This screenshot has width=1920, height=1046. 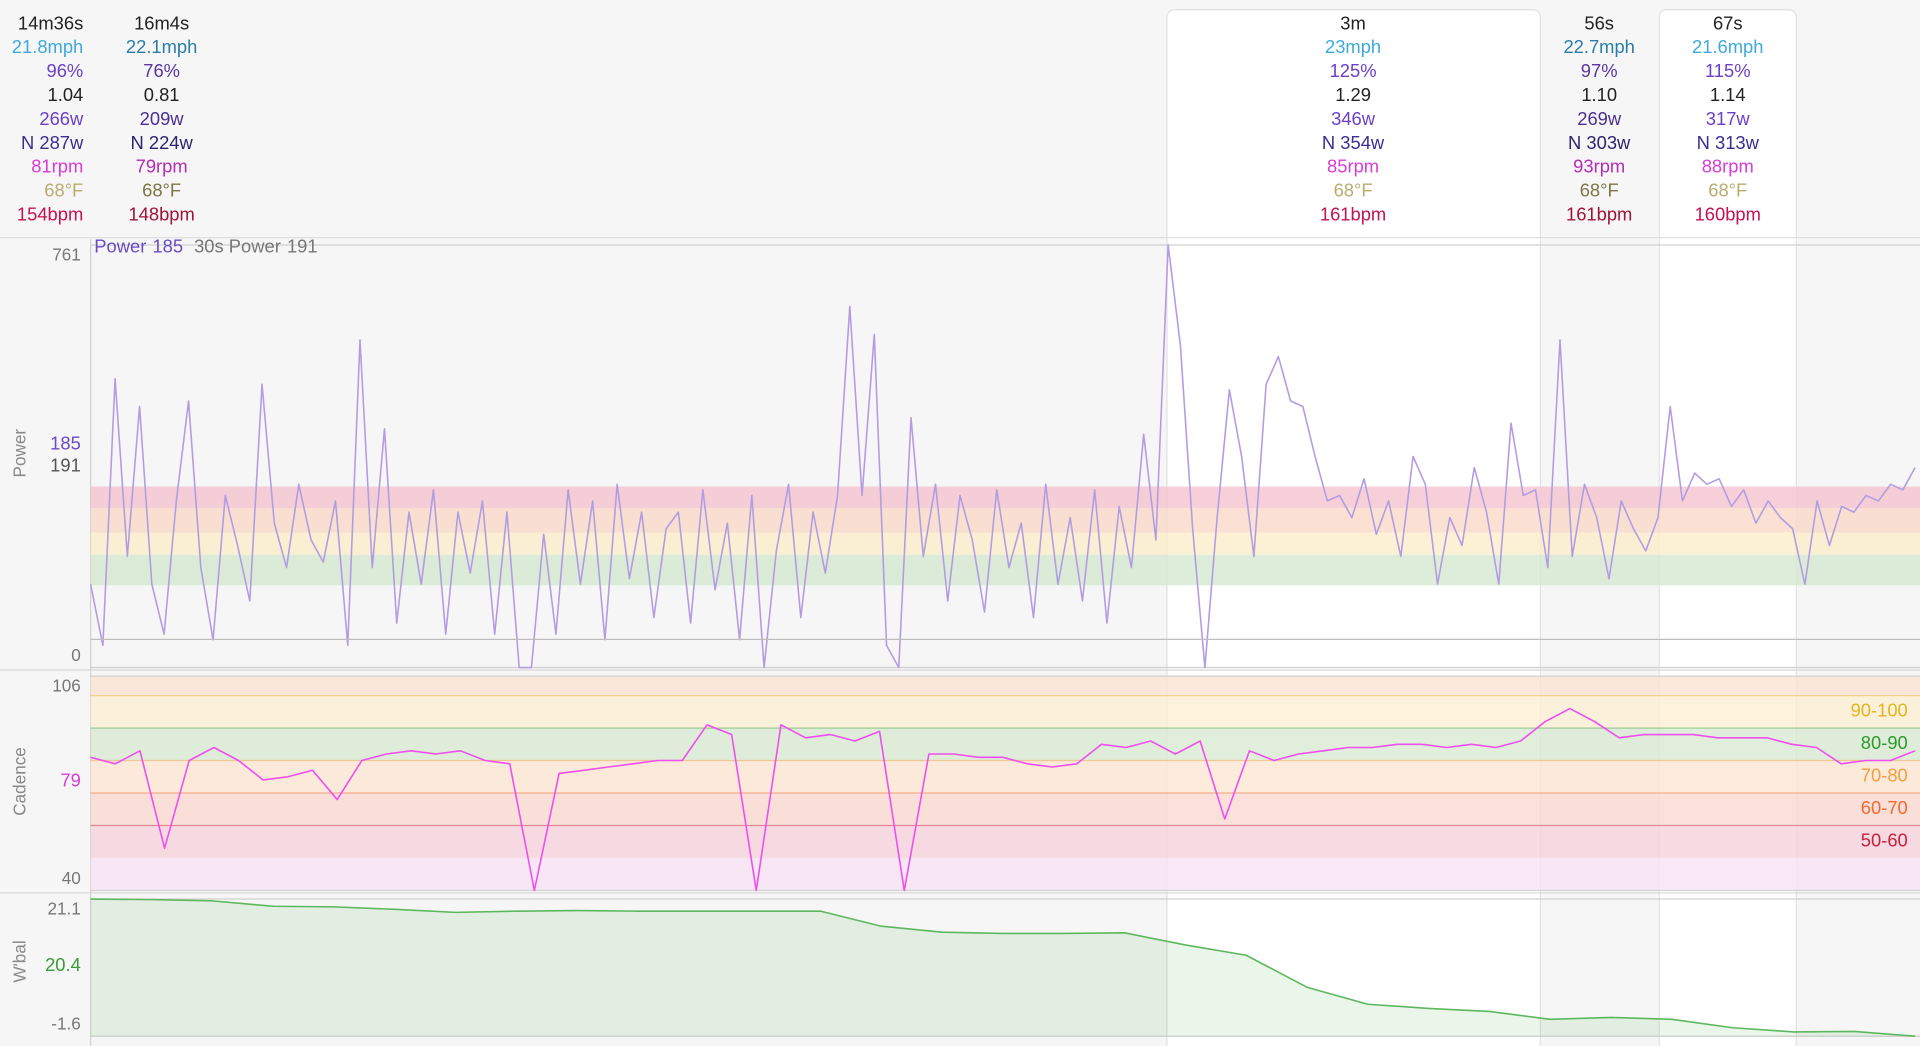 I want to click on legend-name: Power, so click(x=120, y=245).